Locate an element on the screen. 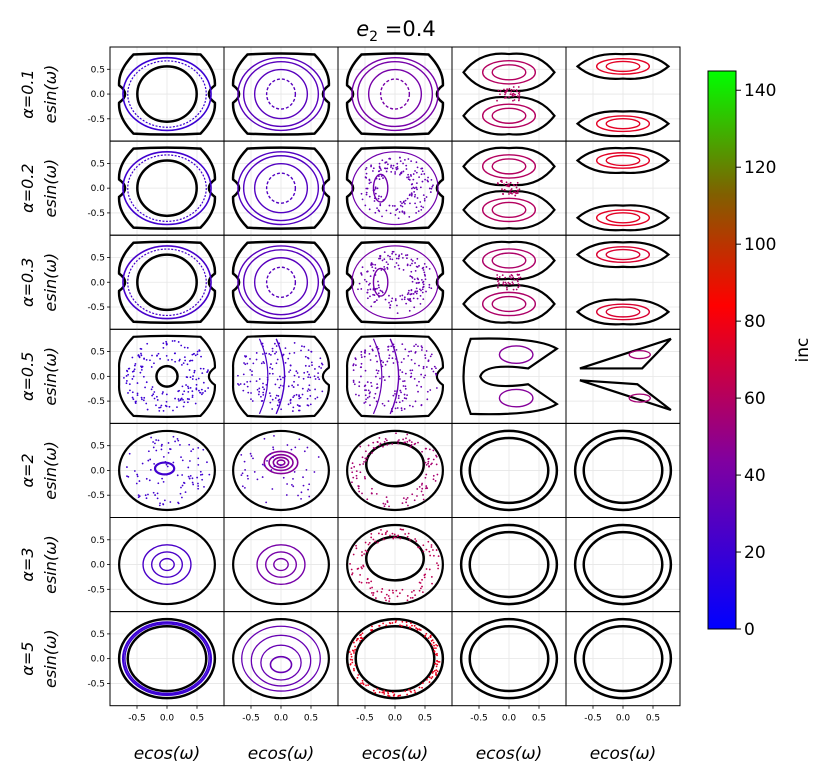  lobe-boundary is located at coordinates (623, 312).